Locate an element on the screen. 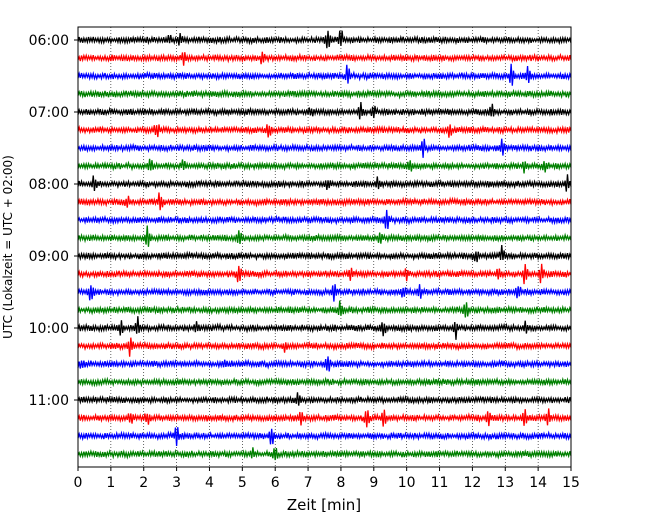 This screenshot has width=650, height=520. x-tick-label: 3 is located at coordinates (176, 483).